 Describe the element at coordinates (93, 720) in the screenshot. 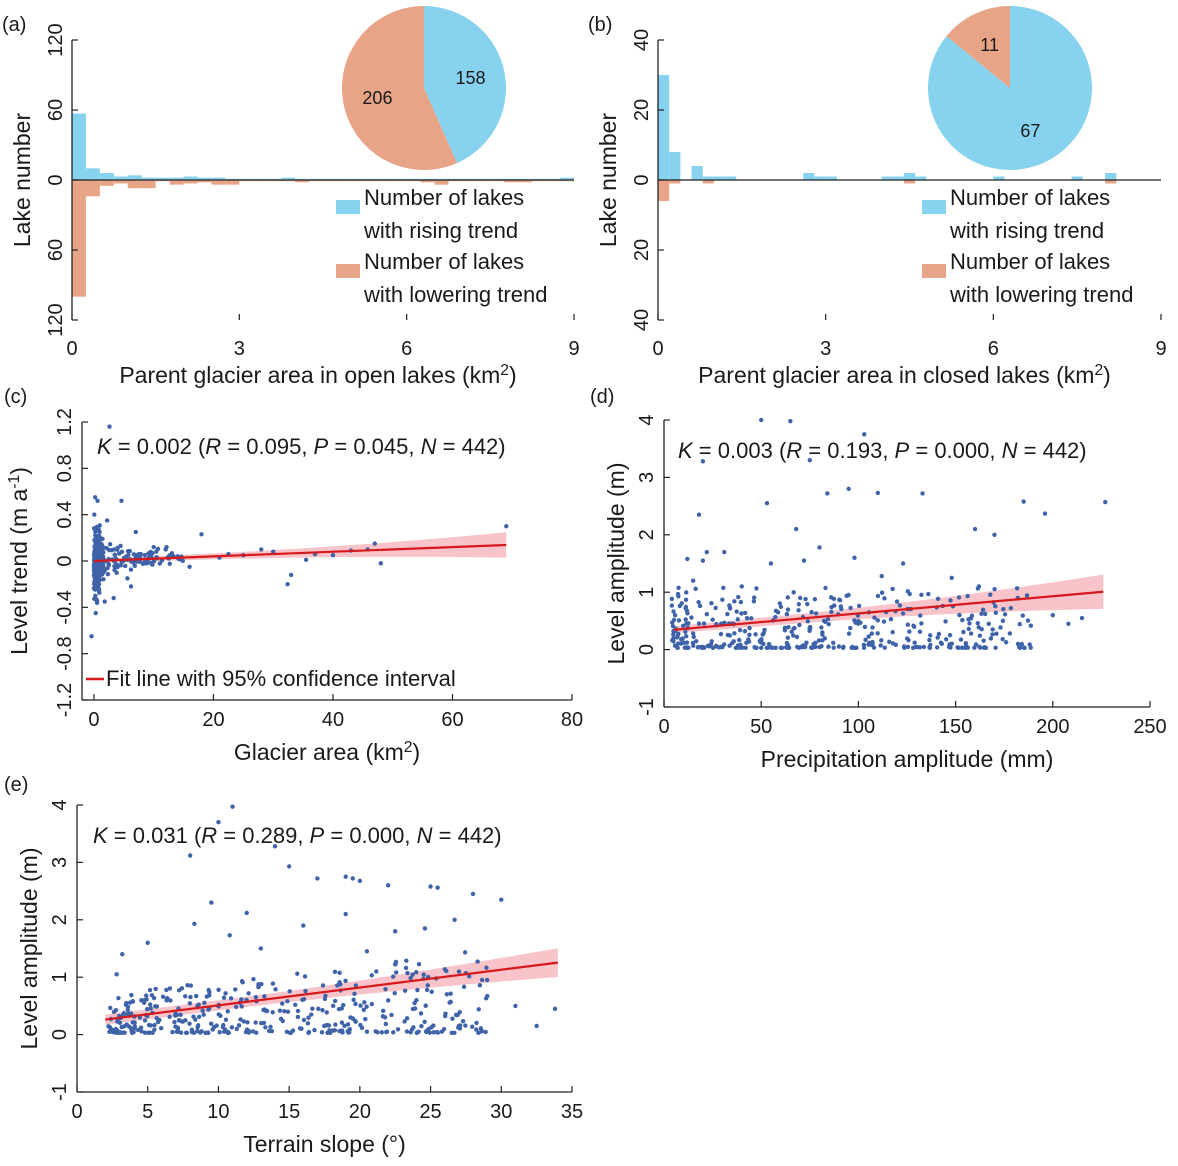

I see `x-tick-label: 0` at that location.